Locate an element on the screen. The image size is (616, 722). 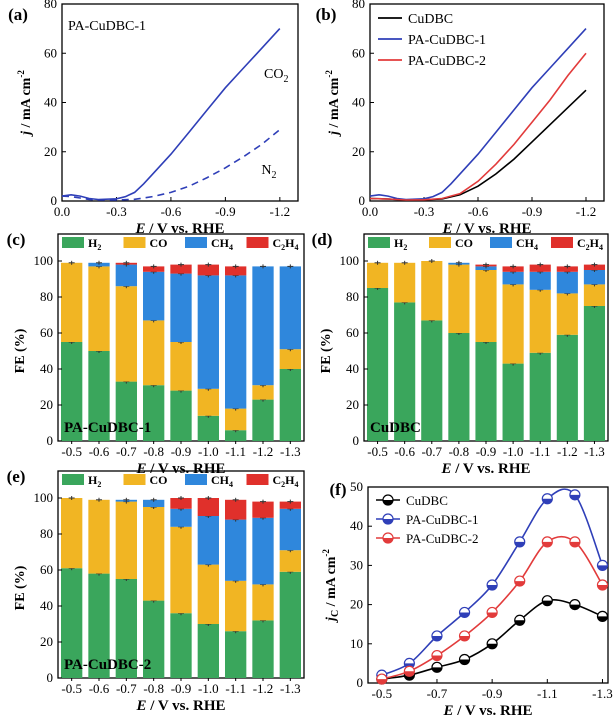
sample-label: PA-CuDBC-1 is located at coordinates (107, 428).